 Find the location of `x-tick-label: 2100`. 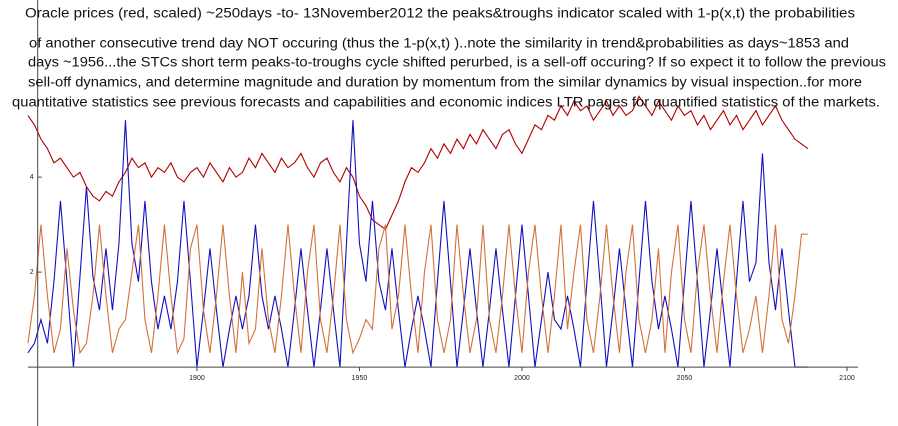

x-tick-label: 2100 is located at coordinates (847, 378).